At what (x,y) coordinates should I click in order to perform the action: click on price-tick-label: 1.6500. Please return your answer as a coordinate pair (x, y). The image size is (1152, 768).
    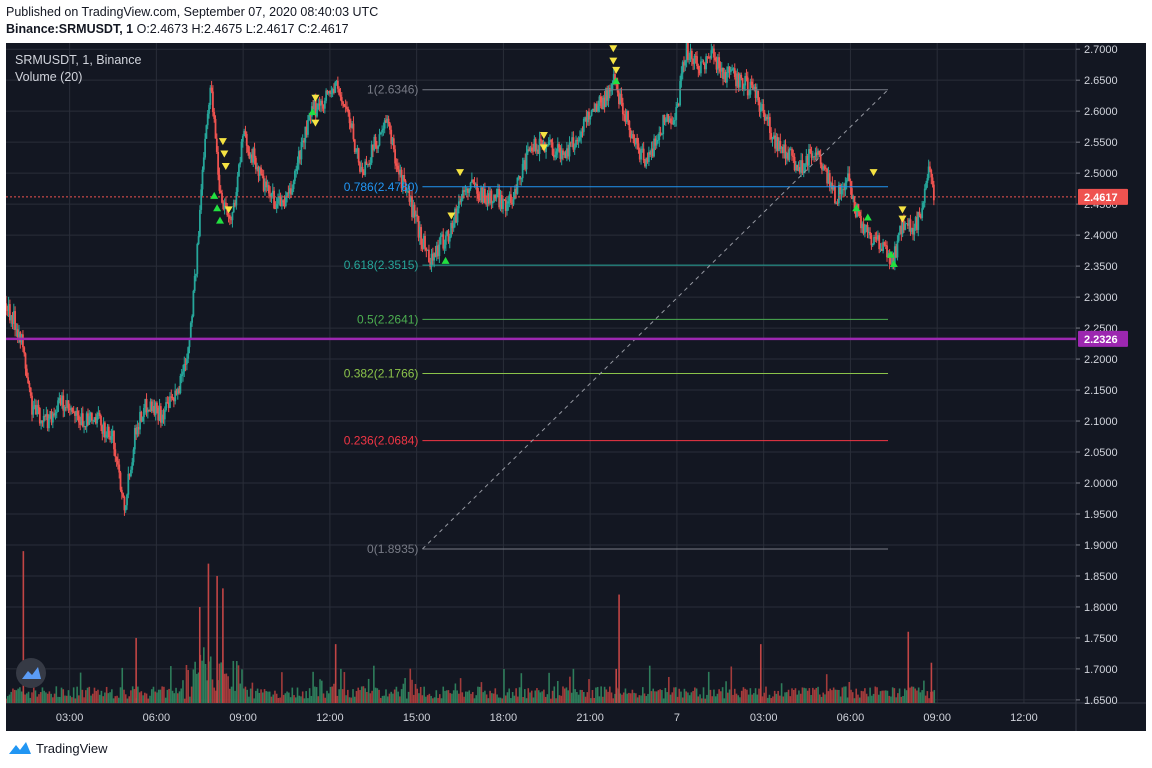
    Looking at the image, I should click on (1101, 701).